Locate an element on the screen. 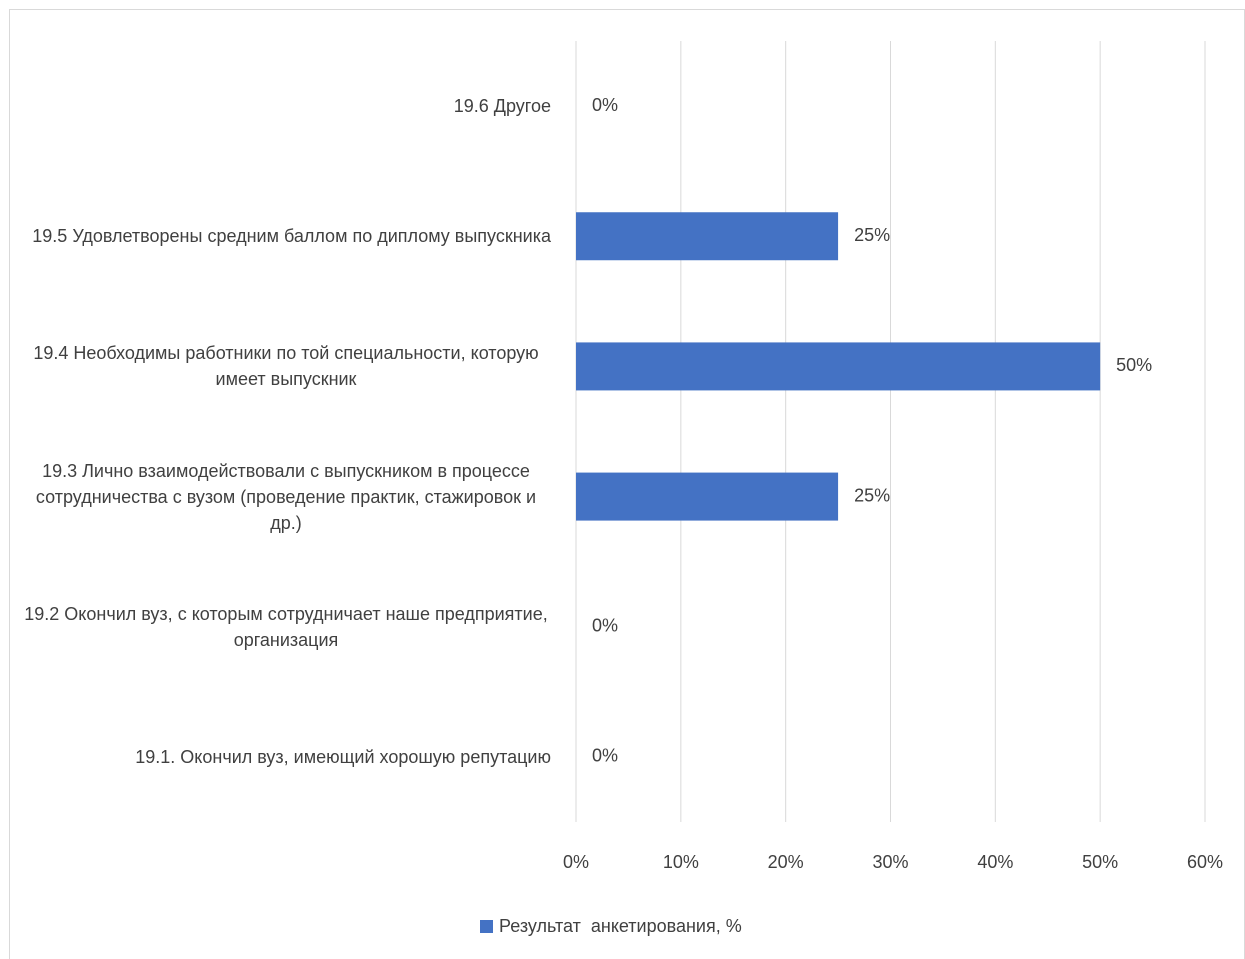 This screenshot has width=1245, height=959. x-tick-label: 30% is located at coordinates (890, 862).